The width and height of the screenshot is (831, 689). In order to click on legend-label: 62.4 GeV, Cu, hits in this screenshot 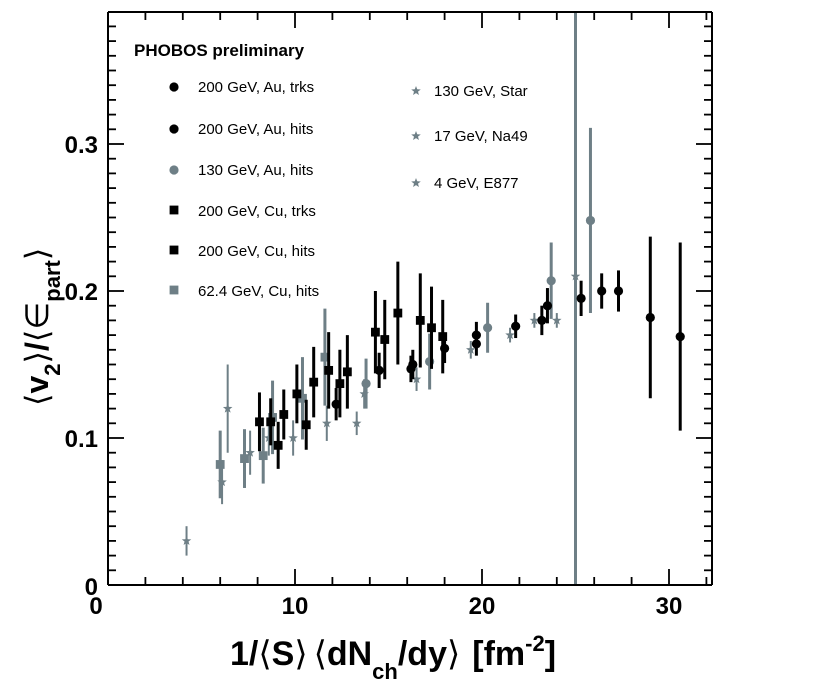, I will do `click(258, 291)`.